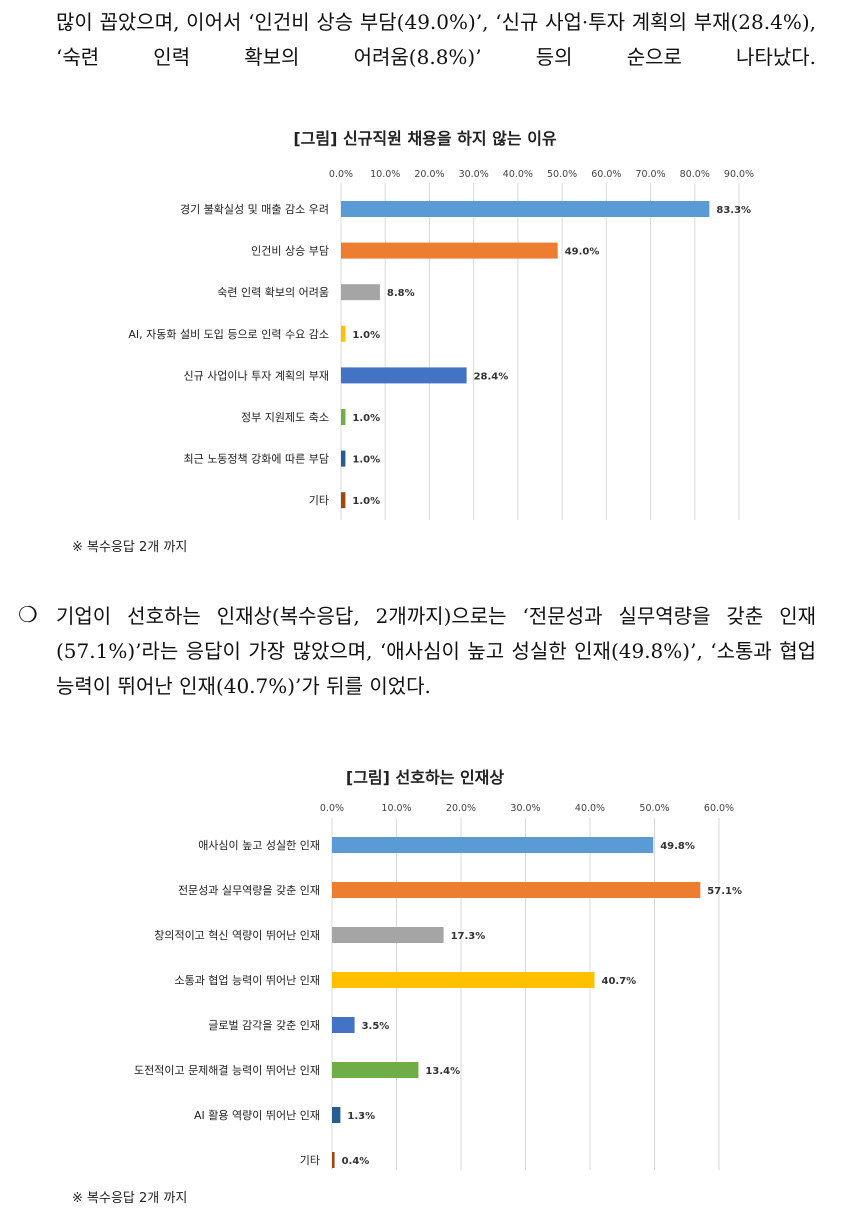 The image size is (850, 1229). Describe the element at coordinates (356, 1161) in the screenshot. I see `chart-2-value-label: 0.4%` at that location.